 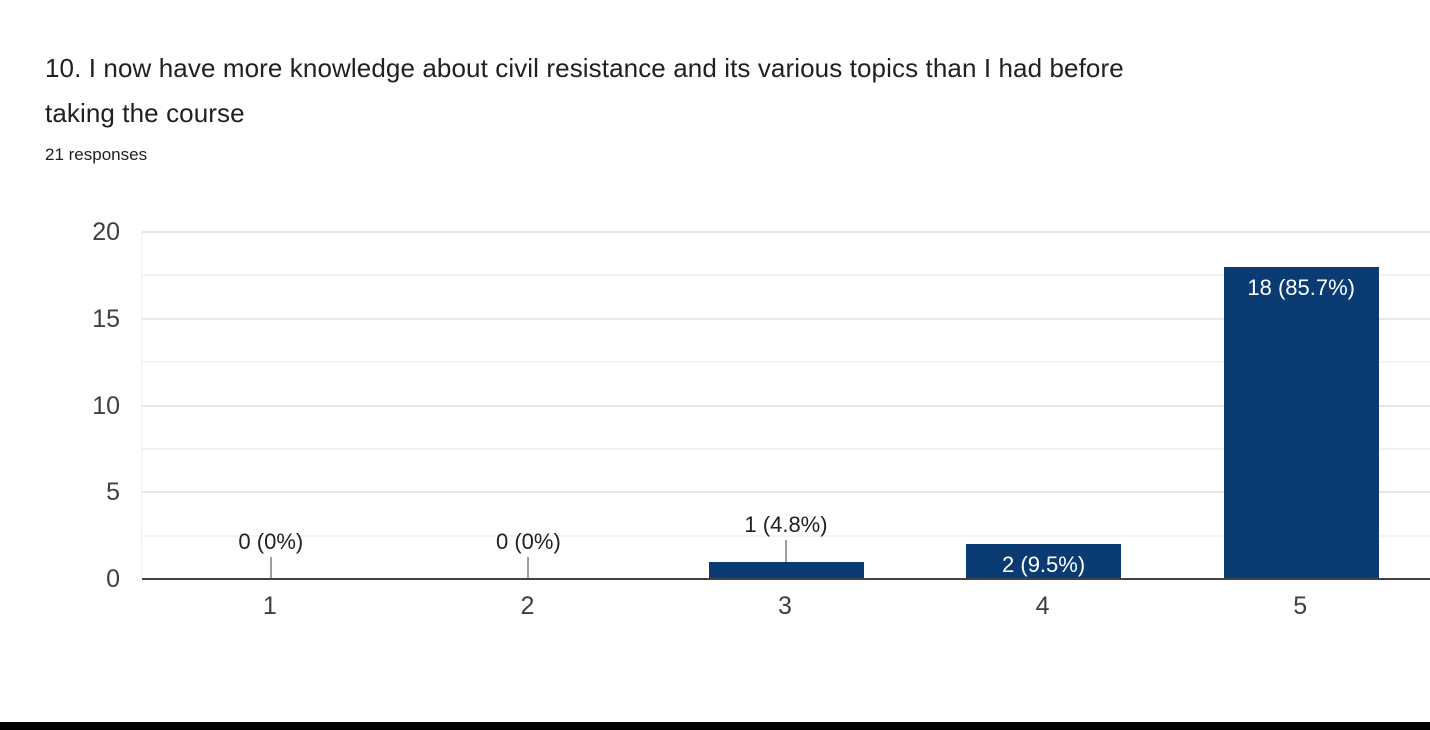 I want to click on responses-count: 21 responses, so click(x=96, y=154).